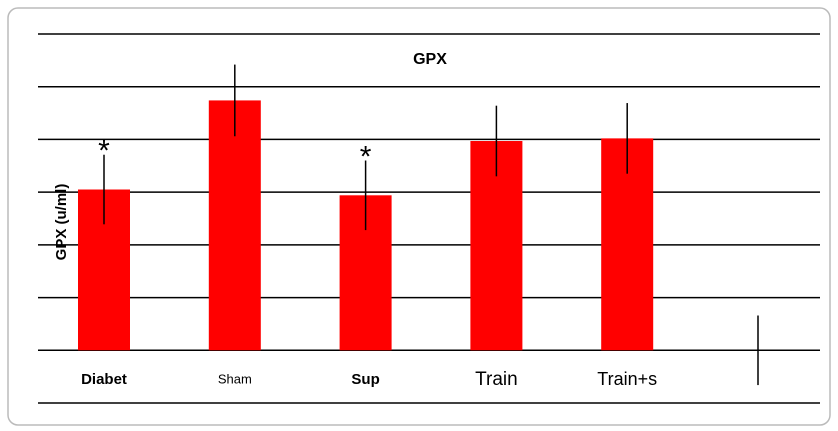 This screenshot has width=838, height=431. I want to click on x-tick-label: Diabet, so click(104, 379).